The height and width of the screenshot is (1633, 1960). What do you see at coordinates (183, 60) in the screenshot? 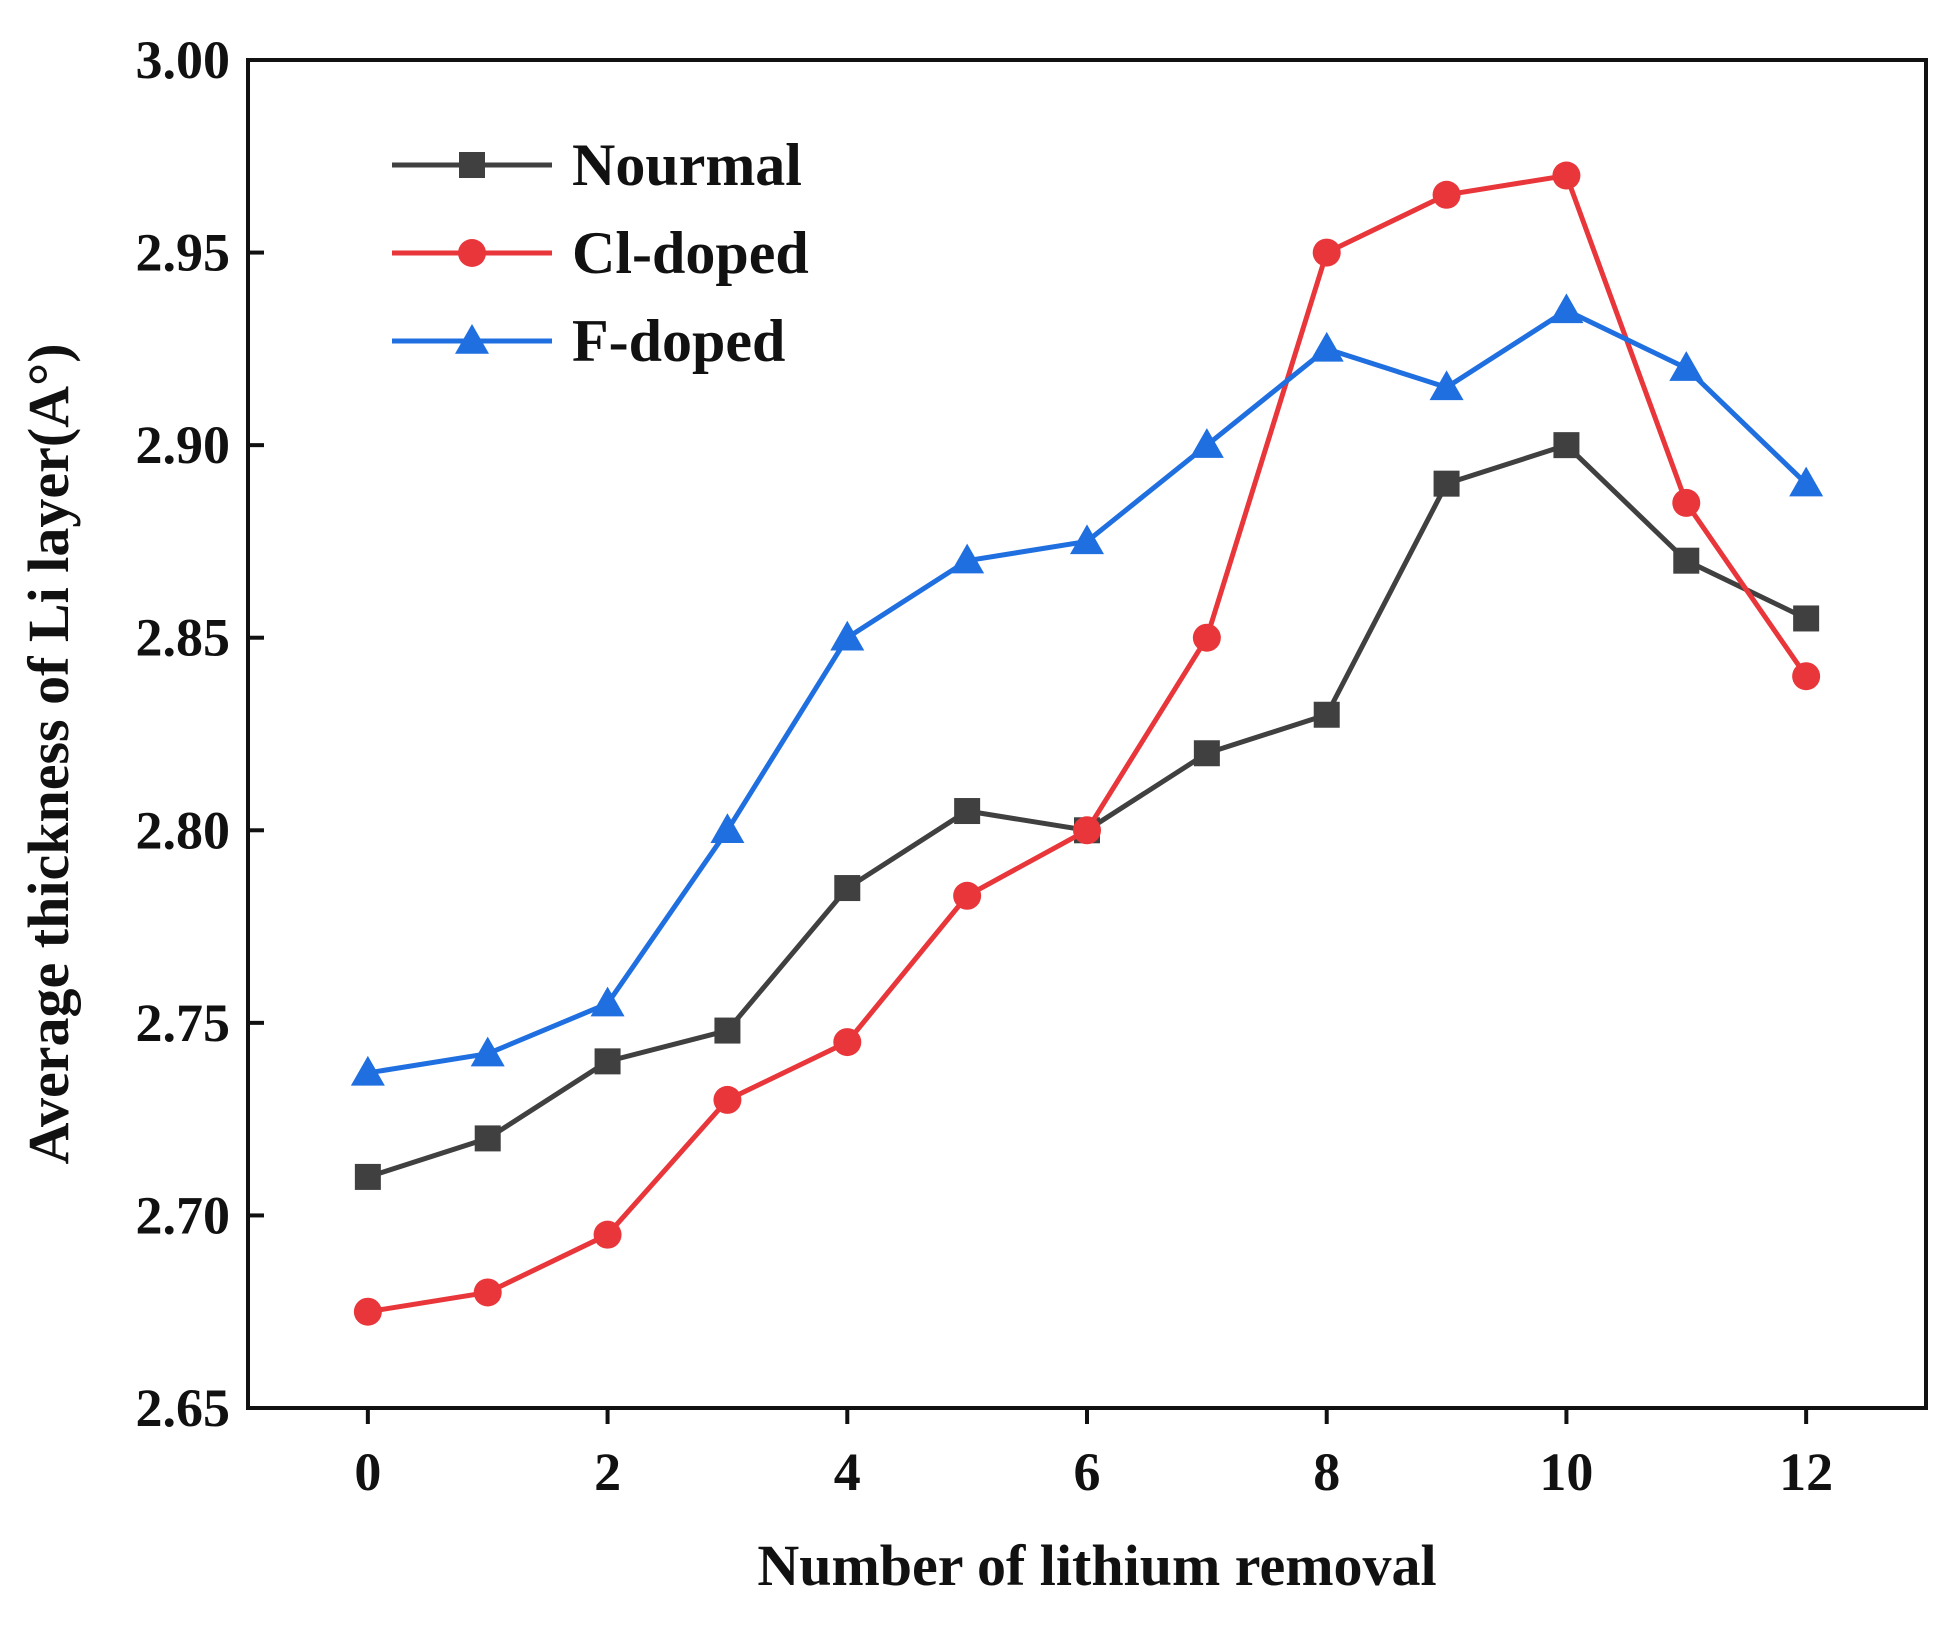
I see `y-tick-label: 3.00` at bounding box center [183, 60].